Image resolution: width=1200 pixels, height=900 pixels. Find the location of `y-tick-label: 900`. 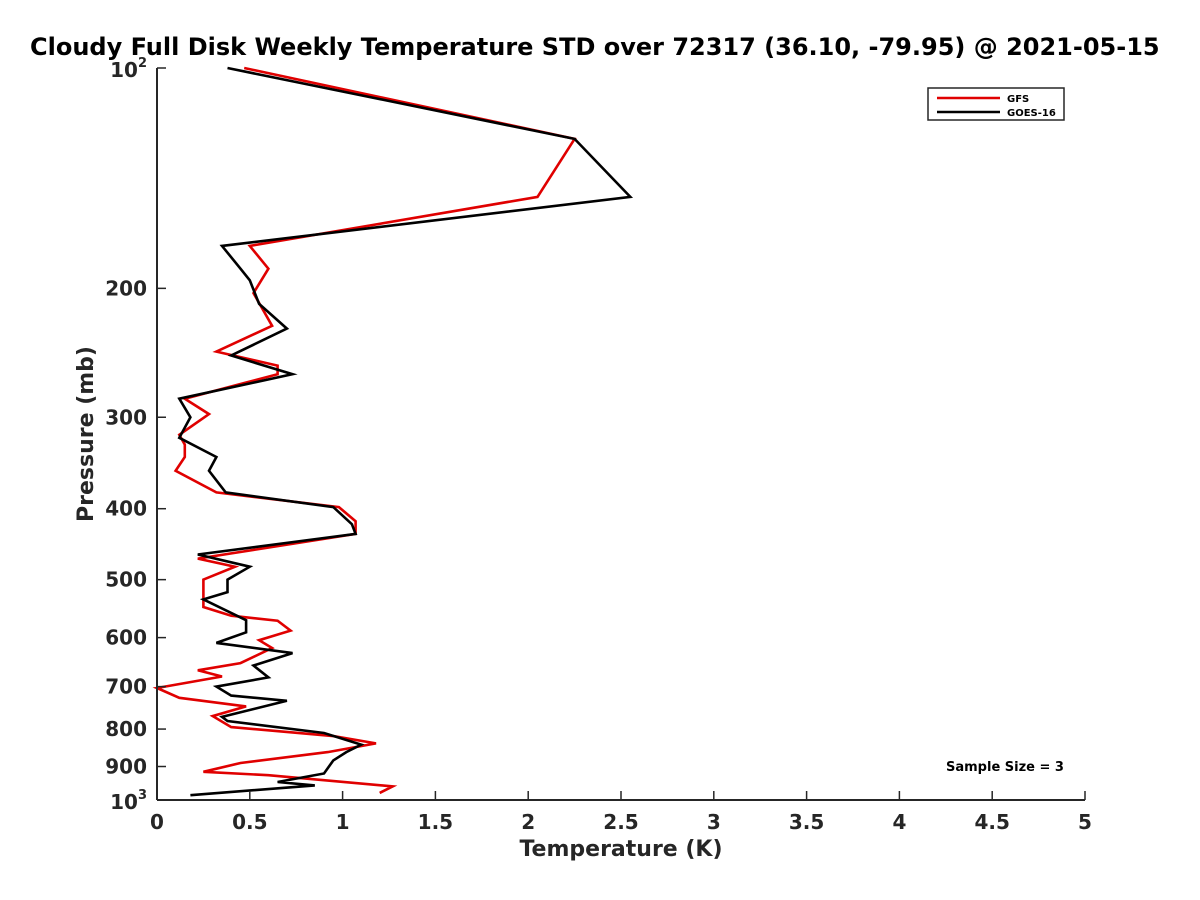

y-tick-label: 900 is located at coordinates (126, 767).